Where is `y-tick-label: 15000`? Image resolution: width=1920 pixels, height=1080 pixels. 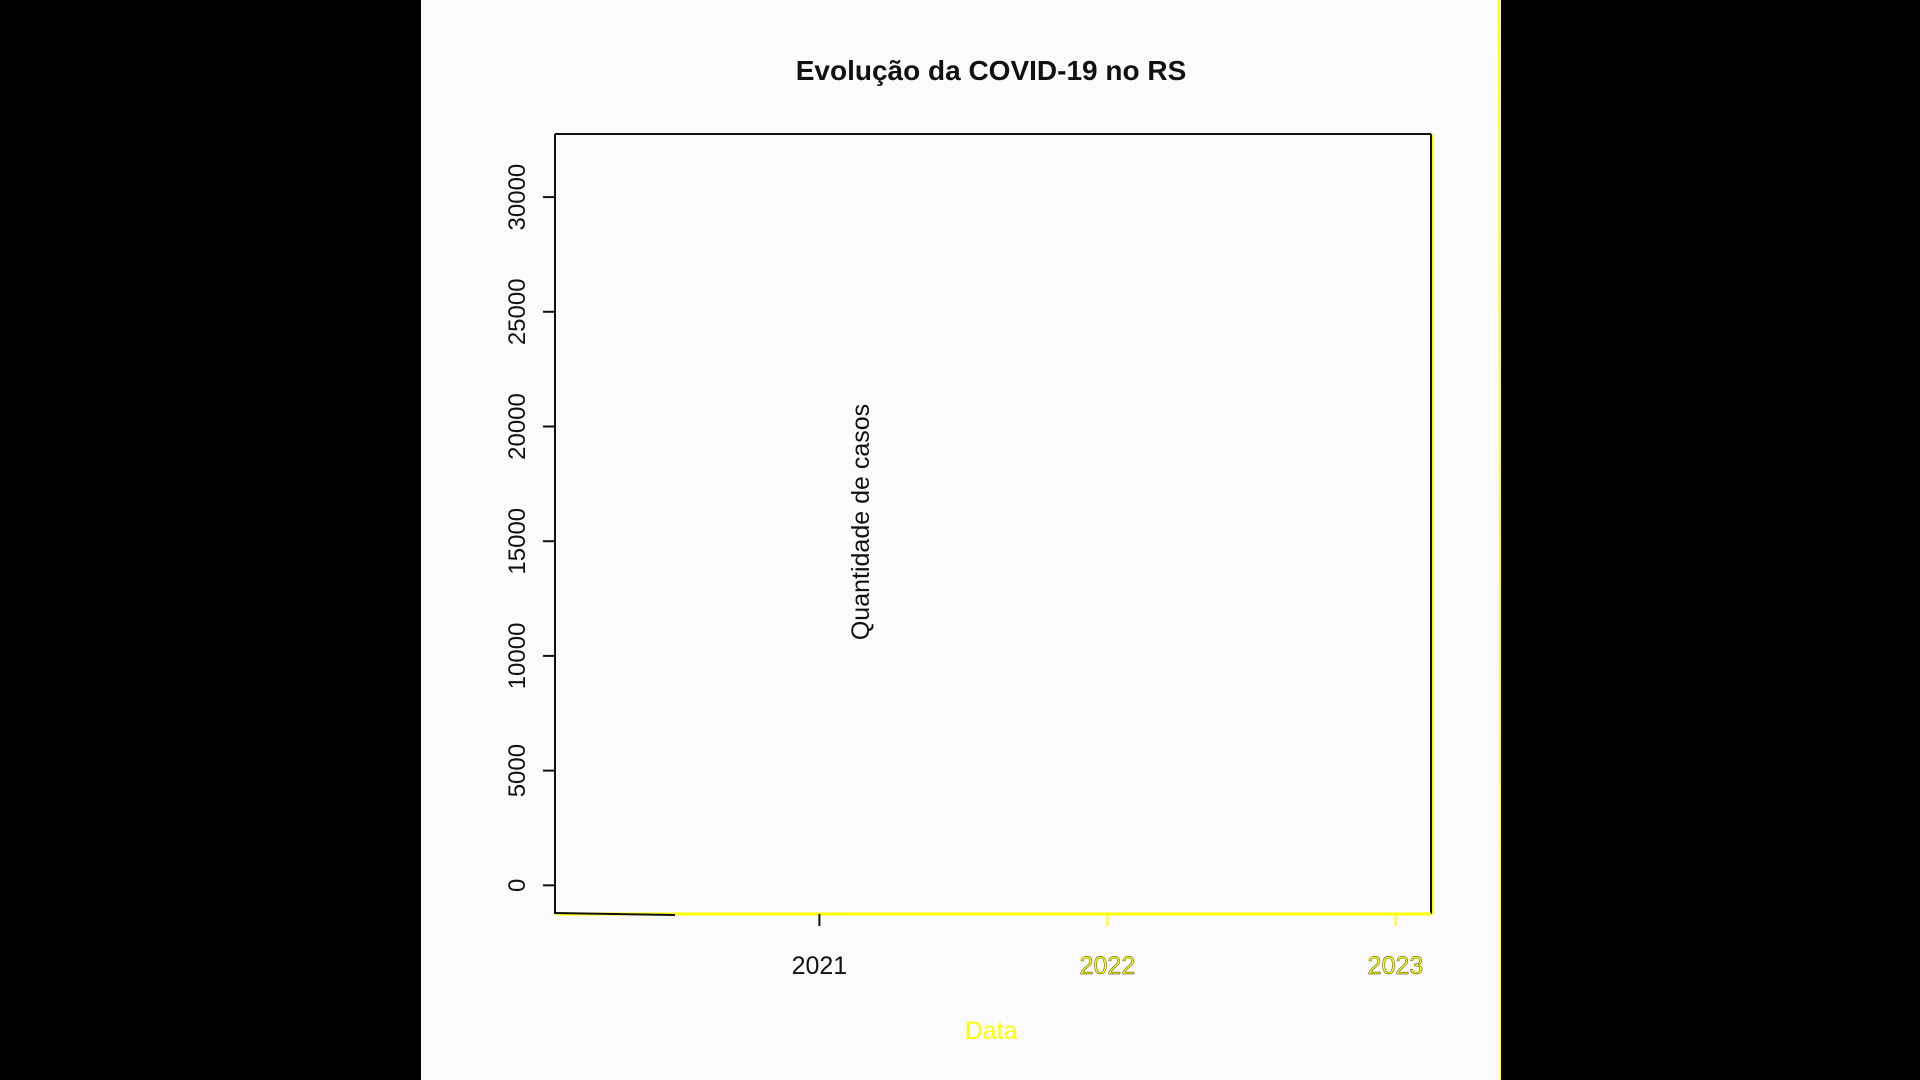 y-tick-label: 15000 is located at coordinates (517, 541).